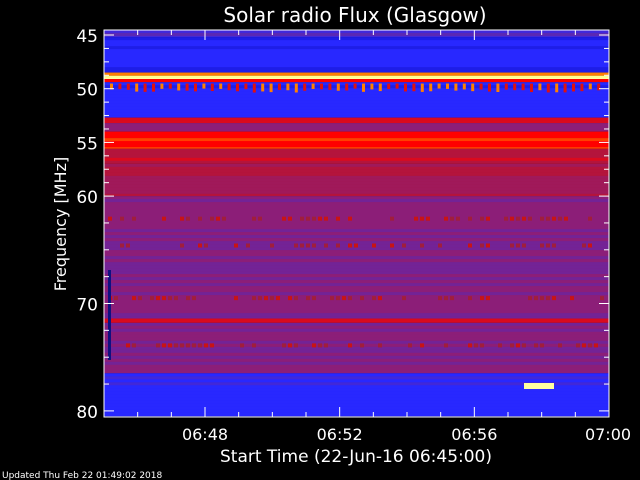 The height and width of the screenshot is (480, 640). I want to click on x-tick-label: 06:48, so click(205, 434).